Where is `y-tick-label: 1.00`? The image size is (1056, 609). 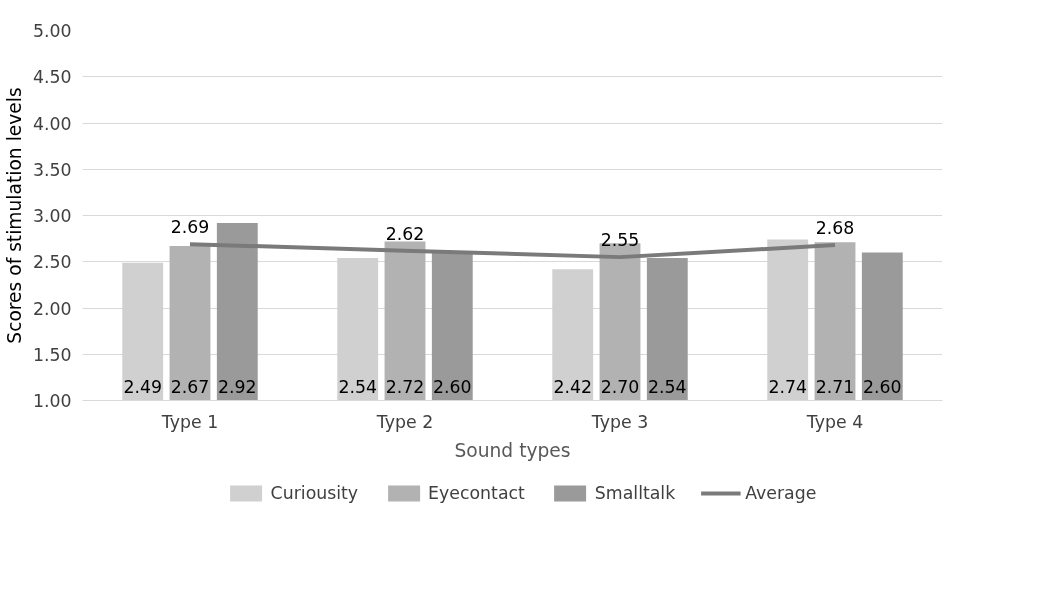
y-tick-label: 1.00 is located at coordinates (52, 401).